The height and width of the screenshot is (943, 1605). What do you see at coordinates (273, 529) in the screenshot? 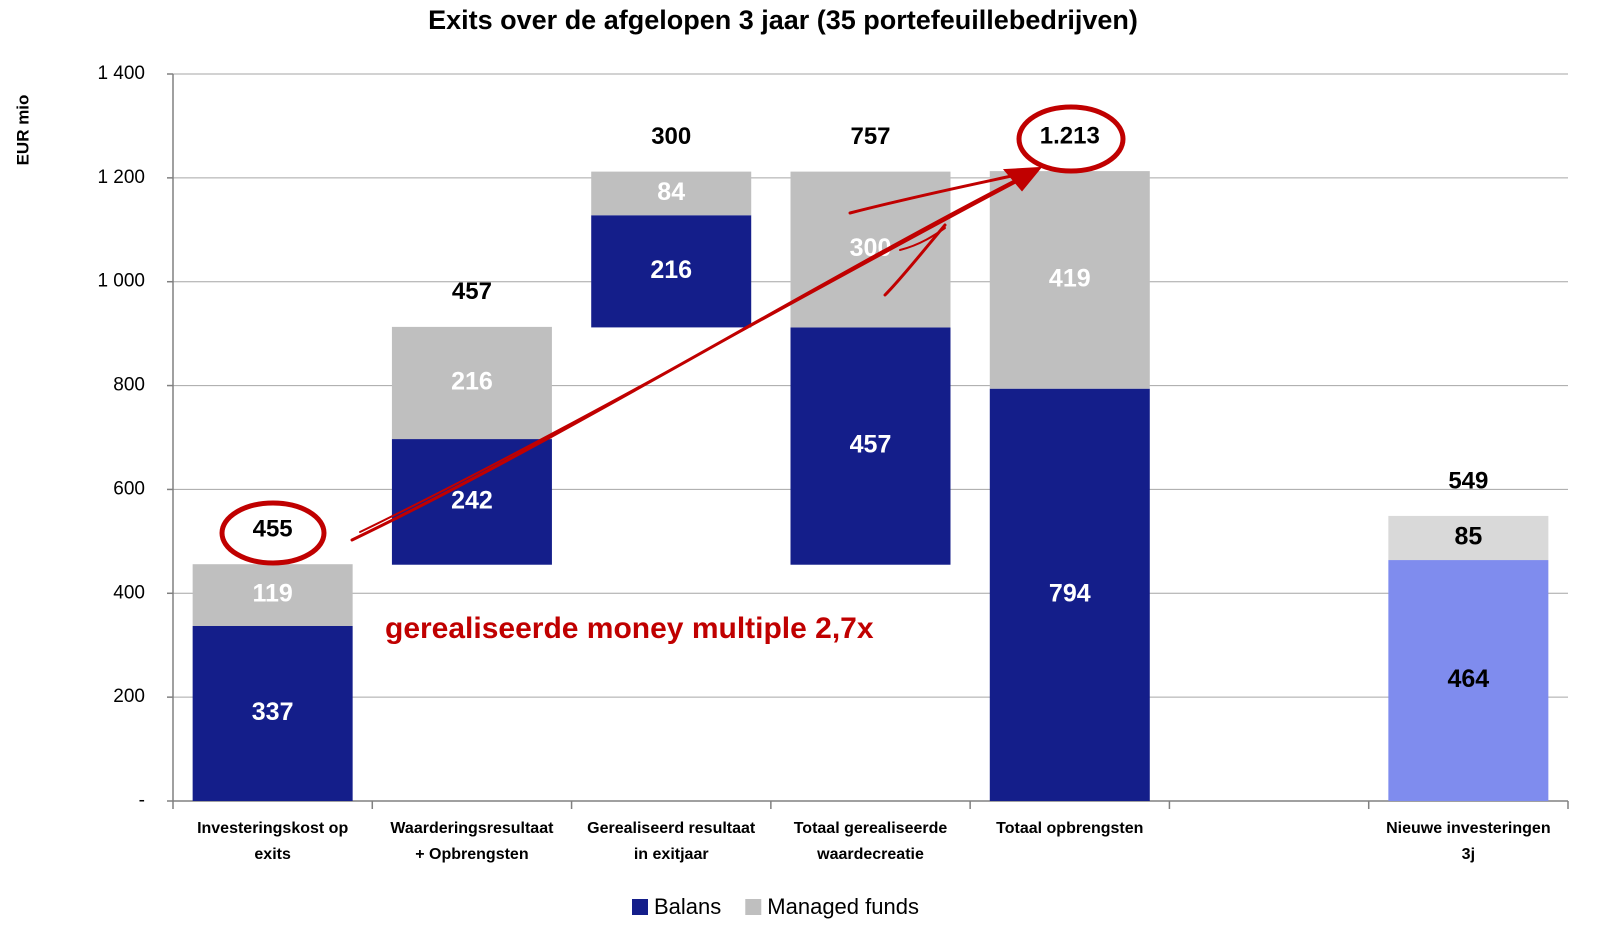
I see `total-label: 455` at bounding box center [273, 529].